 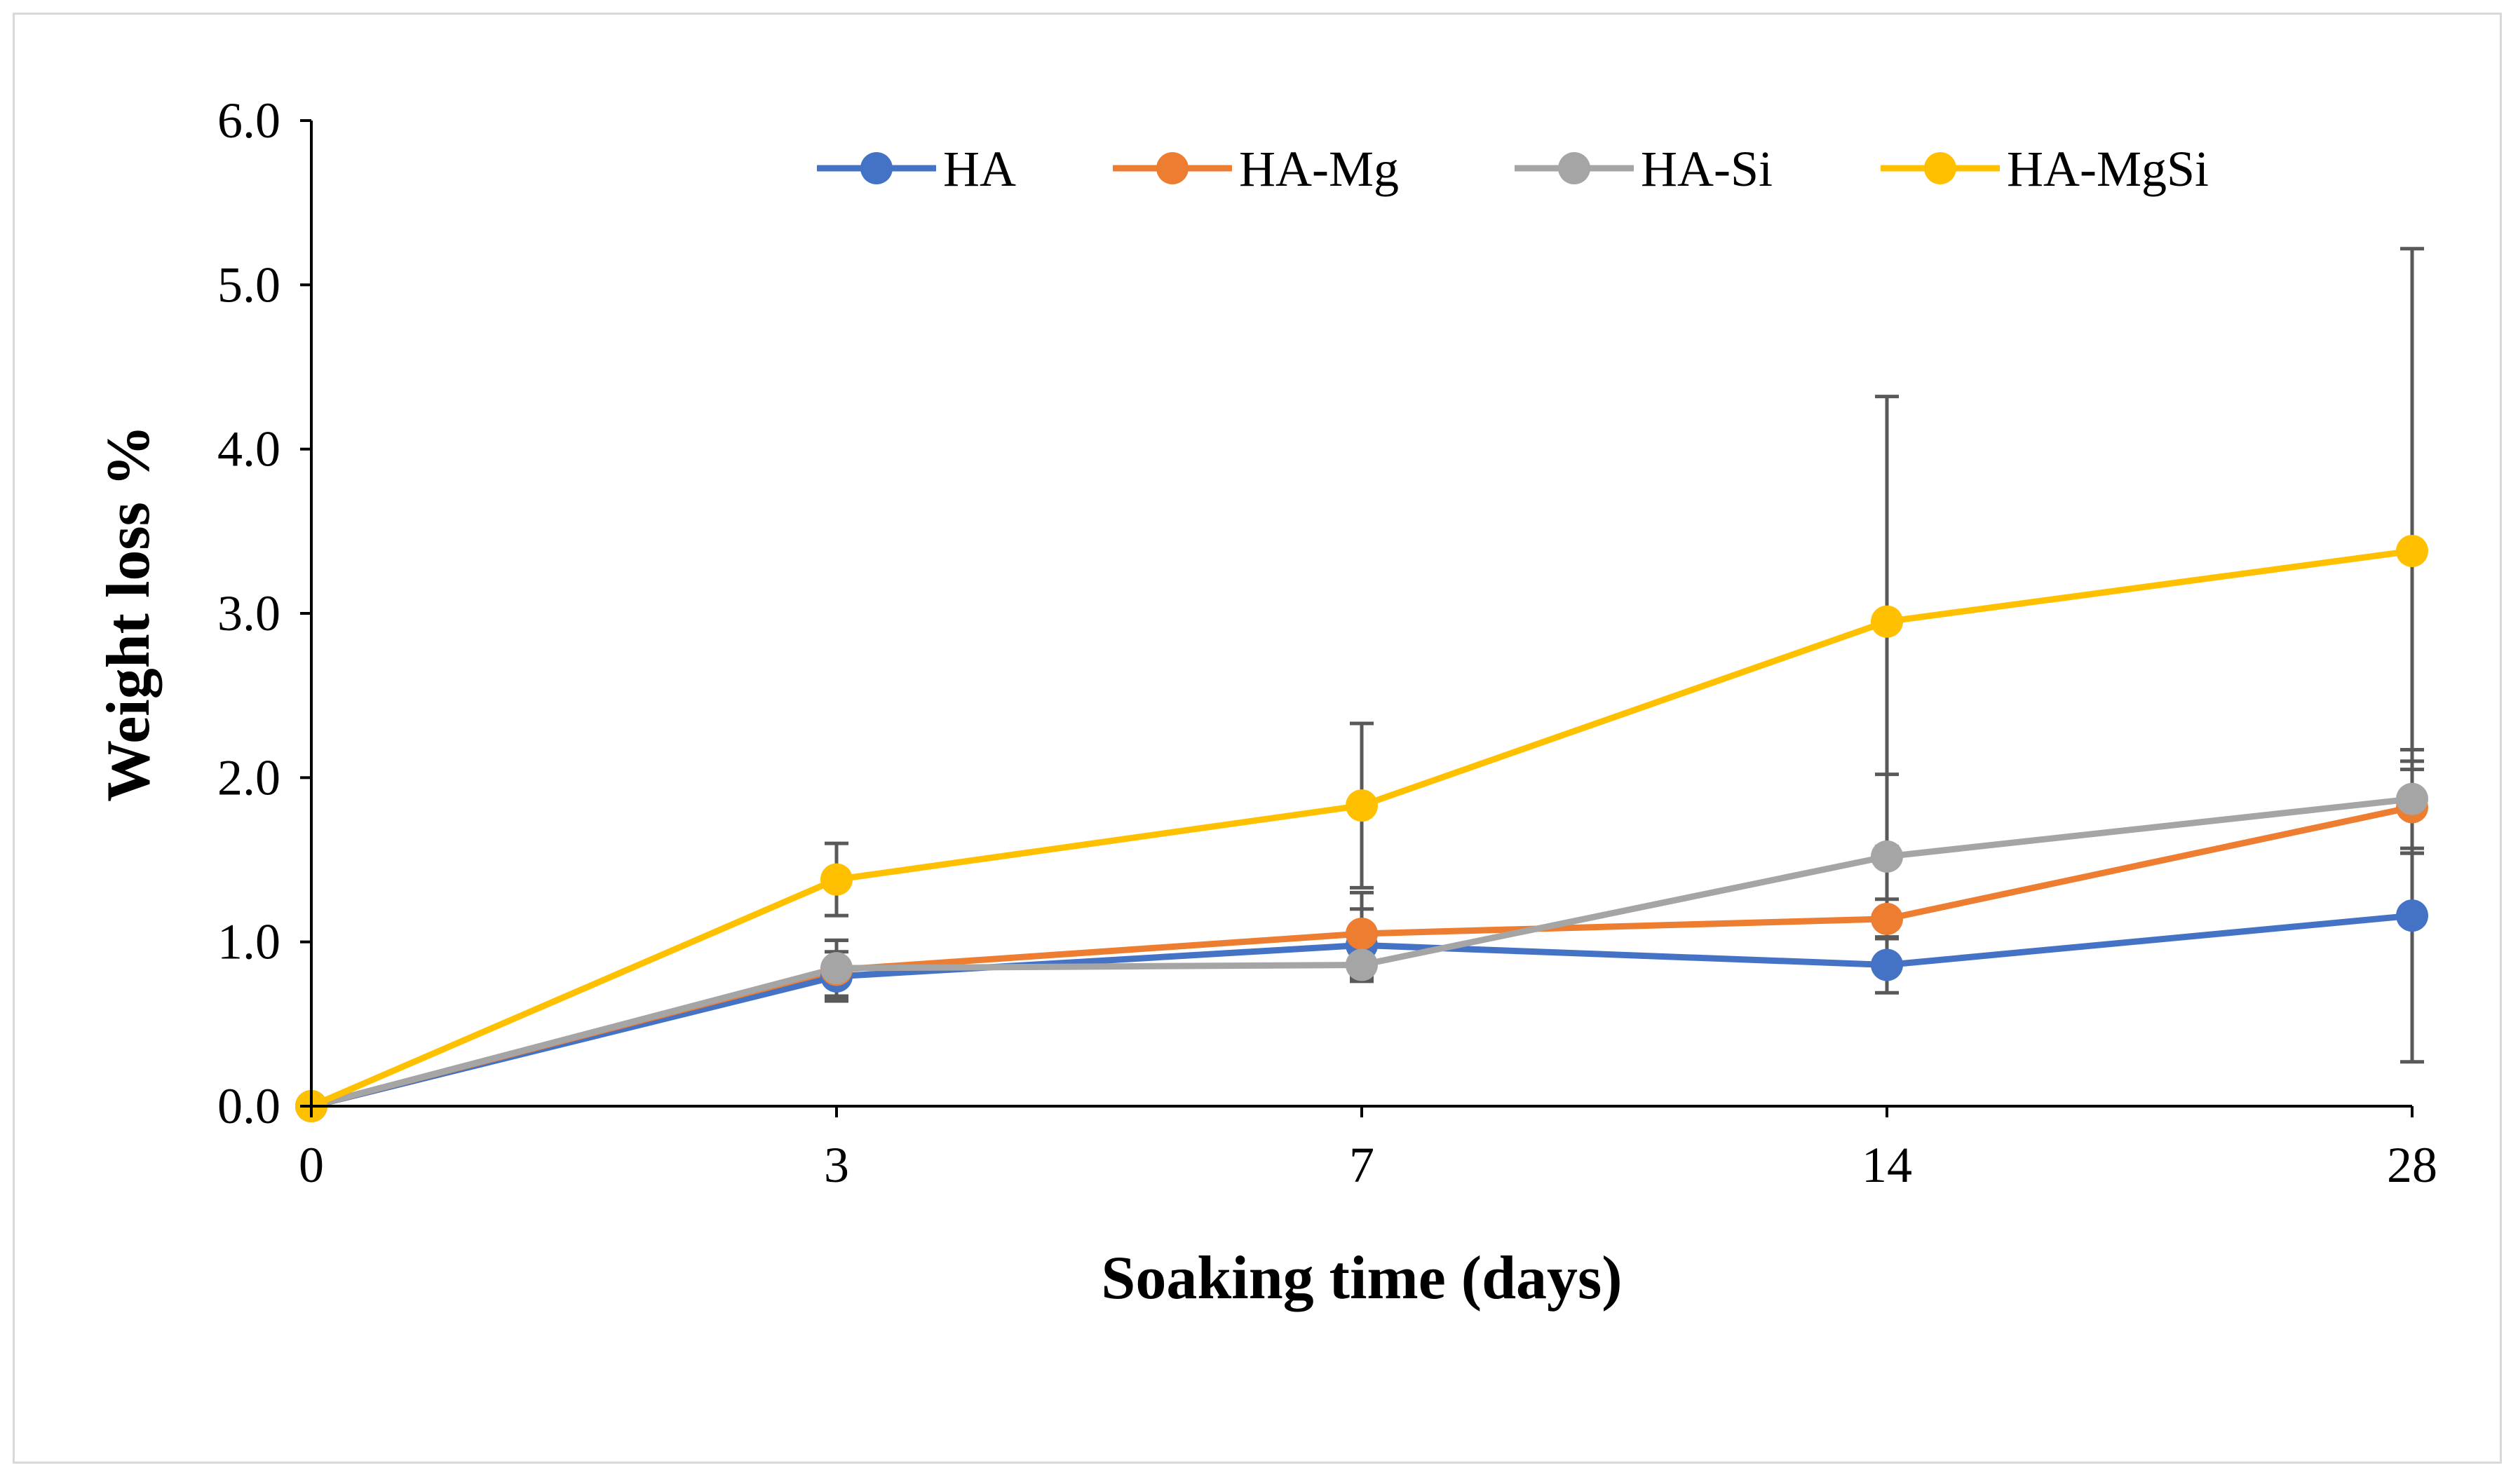 I want to click on x-tick-label: 14, so click(x=1887, y=1165).